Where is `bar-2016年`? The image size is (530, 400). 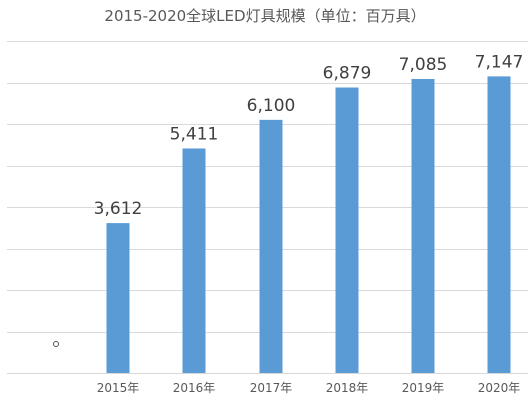
bar-2016年 is located at coordinates (194, 260).